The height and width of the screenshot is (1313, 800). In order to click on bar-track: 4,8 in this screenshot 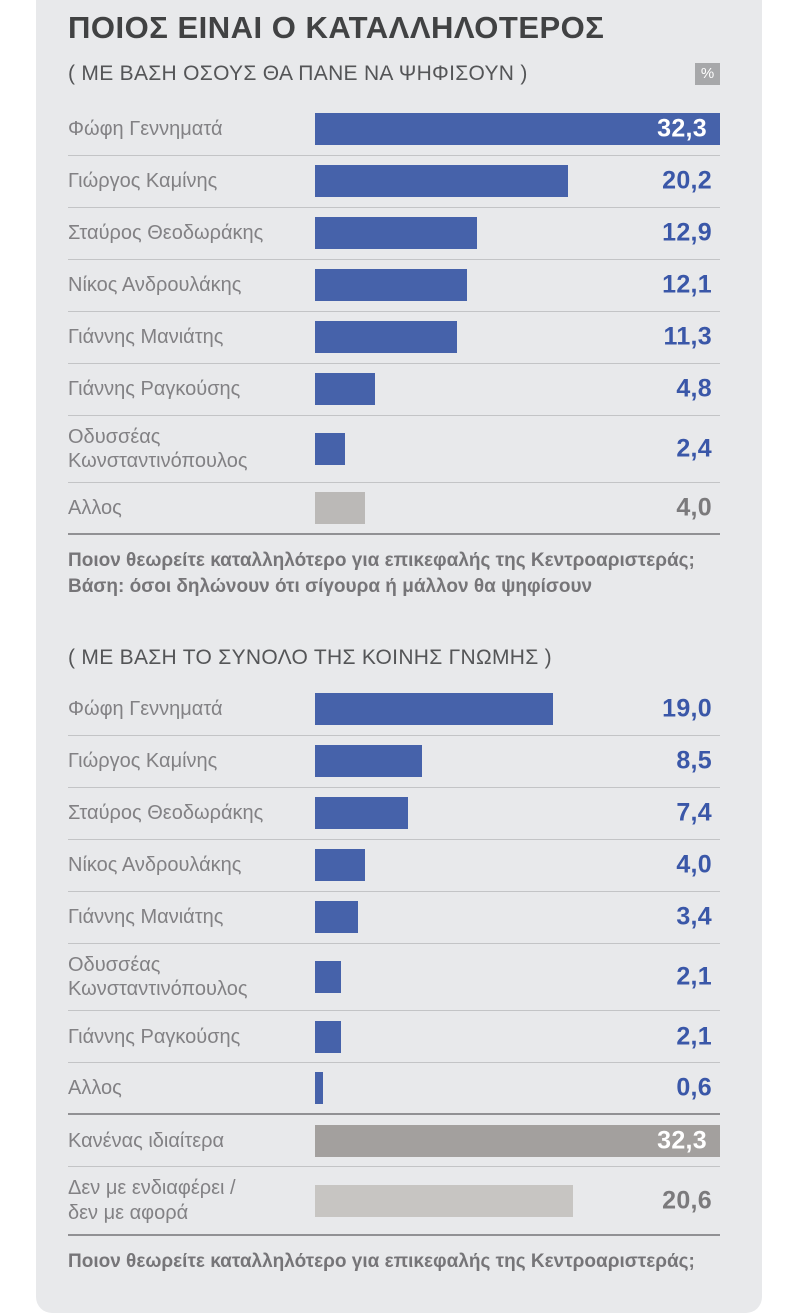, I will do `click(517, 389)`.